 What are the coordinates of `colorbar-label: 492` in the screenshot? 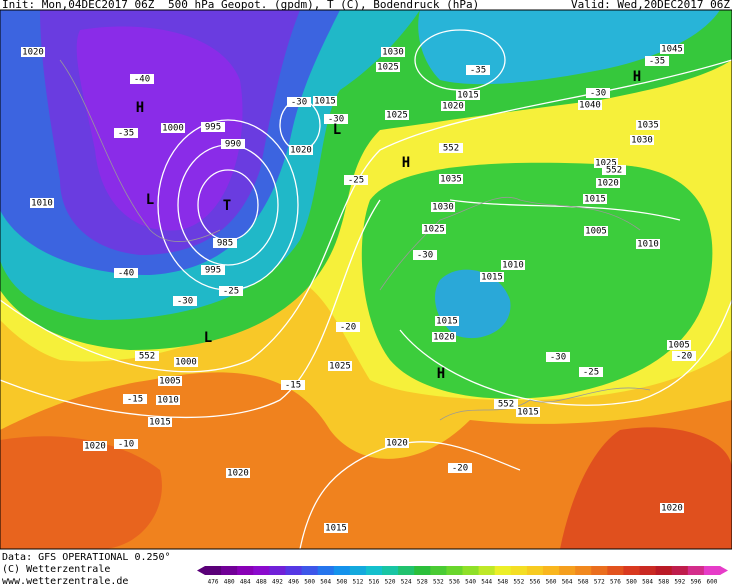 It's located at (277, 582).